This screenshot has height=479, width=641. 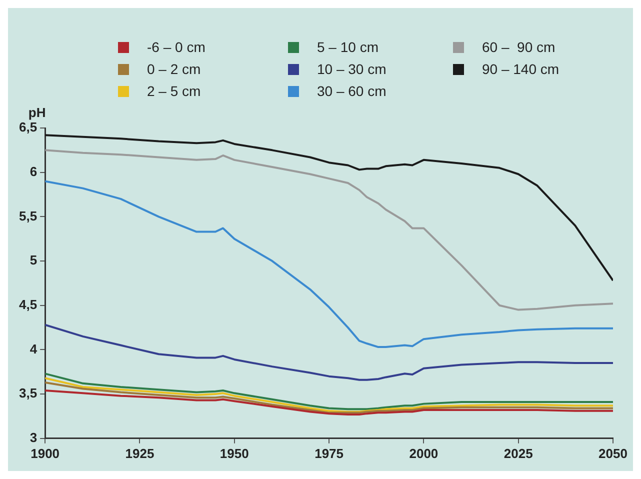 What do you see at coordinates (34, 437) in the screenshot?
I see `y-tick-label: 3` at bounding box center [34, 437].